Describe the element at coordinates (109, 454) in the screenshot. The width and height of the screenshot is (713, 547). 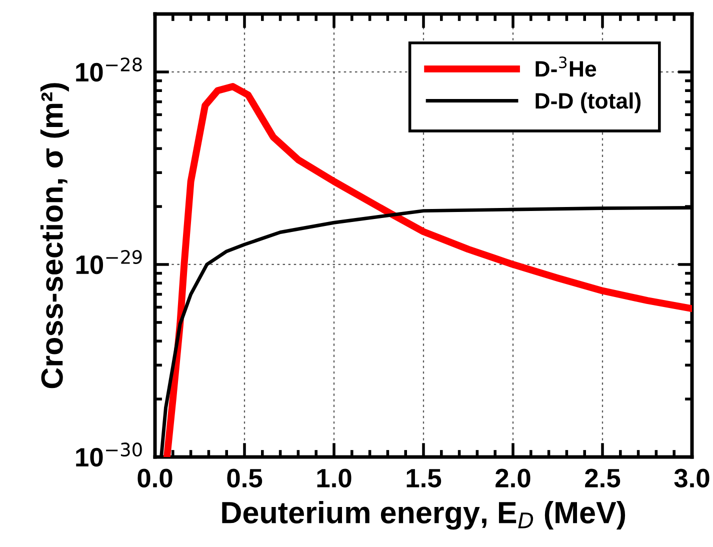
I see `y-tick-label: 10$^{−30}$` at that location.